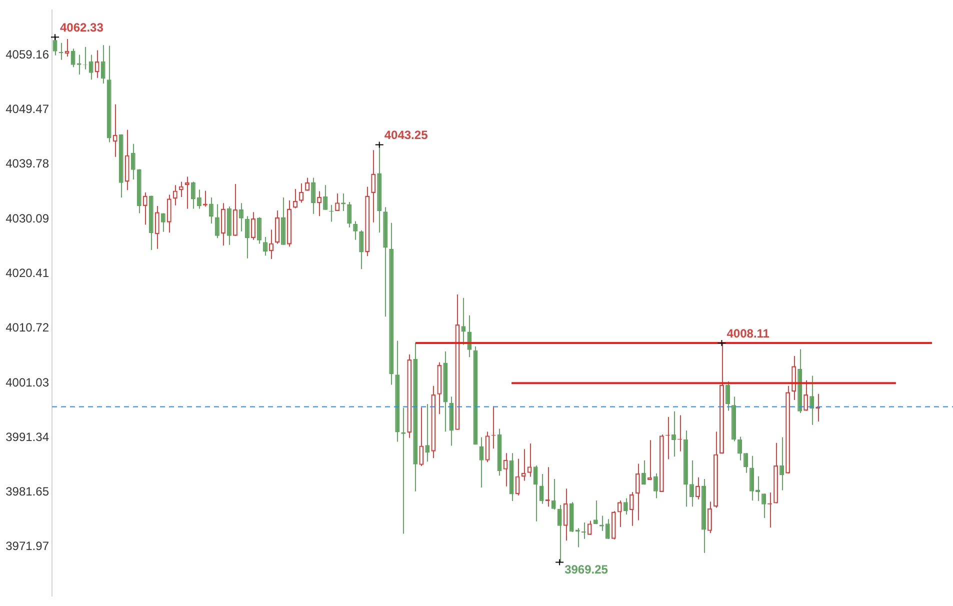 The width and height of the screenshot is (953, 606). What do you see at coordinates (586, 569) in the screenshot?
I see `annotation: 3969.25` at bounding box center [586, 569].